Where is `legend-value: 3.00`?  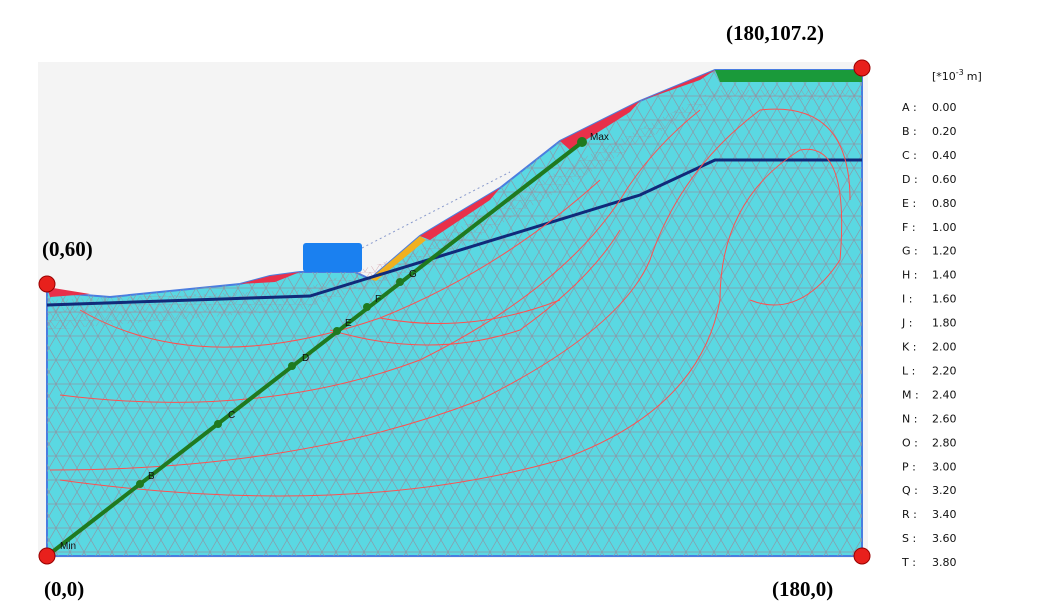
legend-value: 3.00 is located at coordinates (944, 466).